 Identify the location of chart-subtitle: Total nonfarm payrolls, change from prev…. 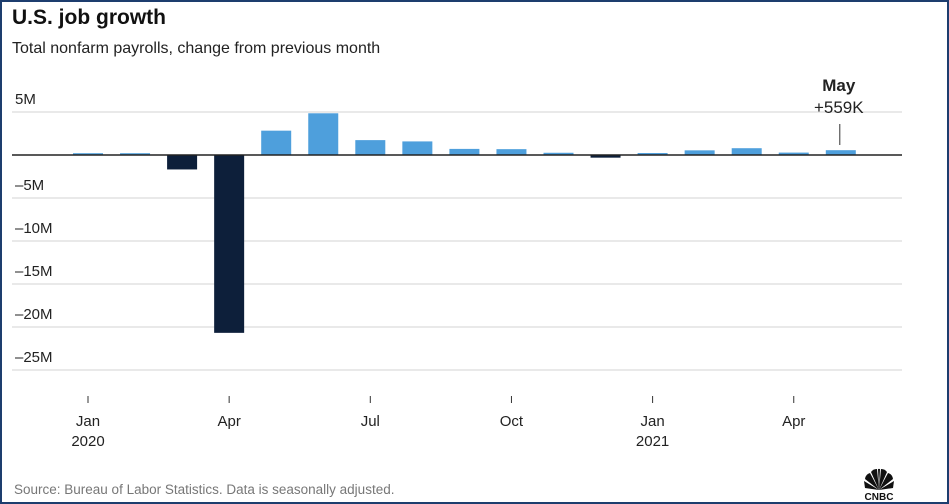
(196, 48).